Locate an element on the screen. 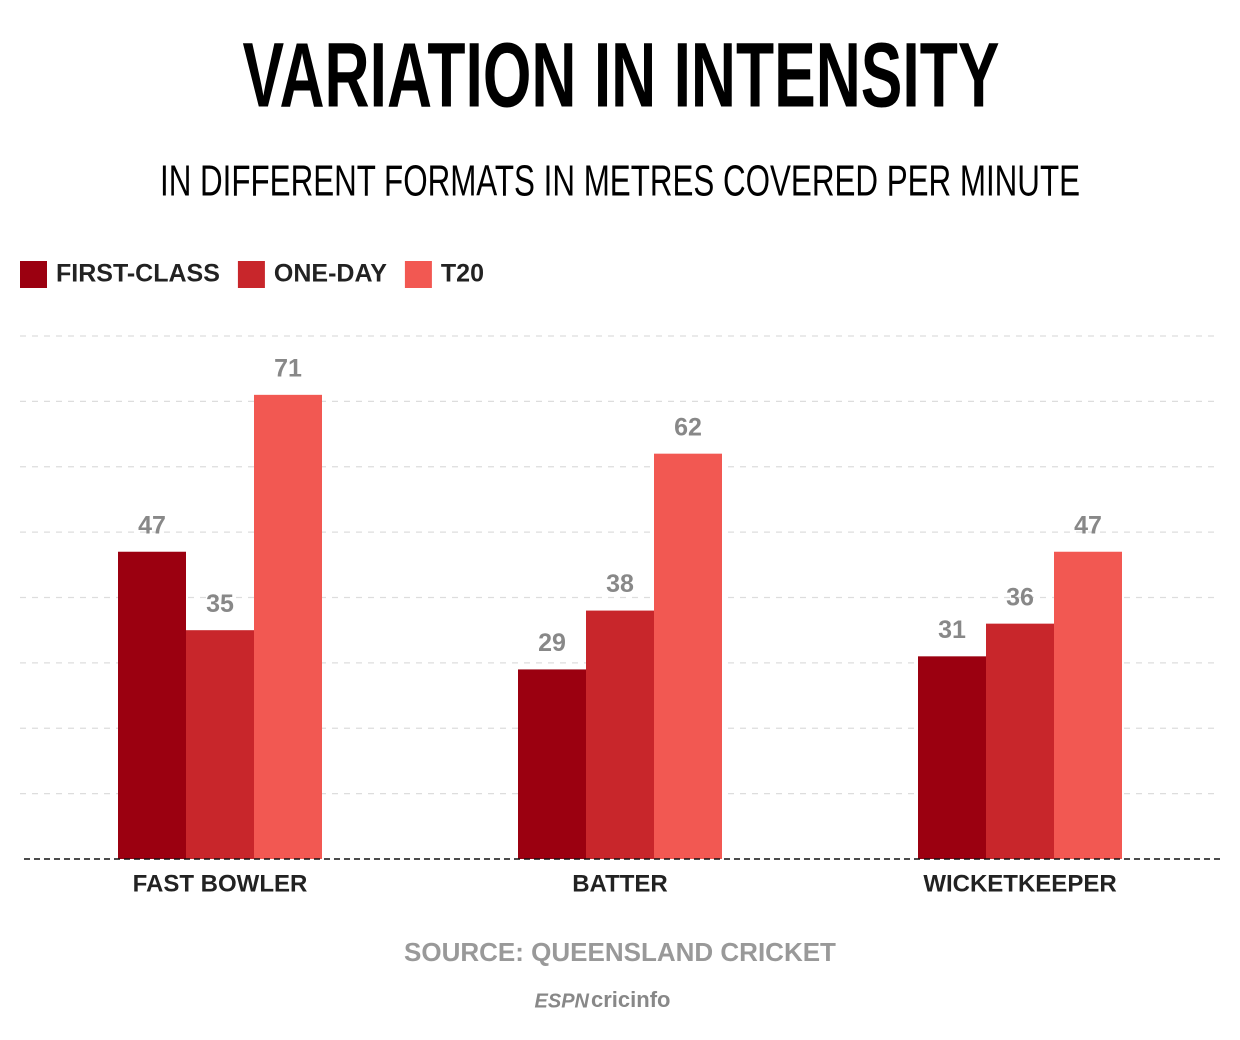 This screenshot has height=1040, width=1240. source: SOURCE: QUEENSLAND CRICKET is located at coordinates (620, 952).